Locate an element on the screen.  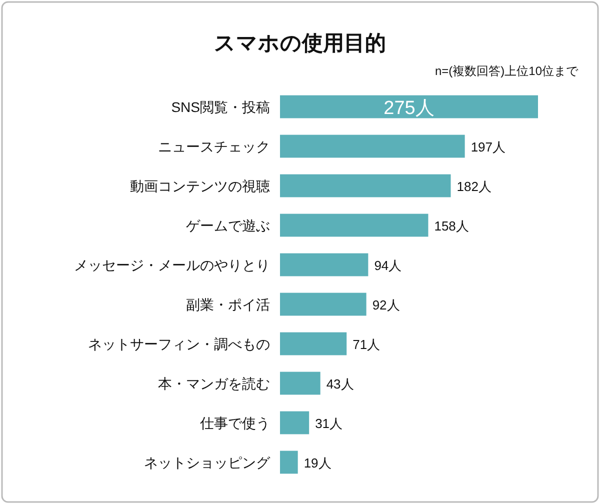
y-tick-label: ネットサーフィン・調べもの is located at coordinates (179, 344).